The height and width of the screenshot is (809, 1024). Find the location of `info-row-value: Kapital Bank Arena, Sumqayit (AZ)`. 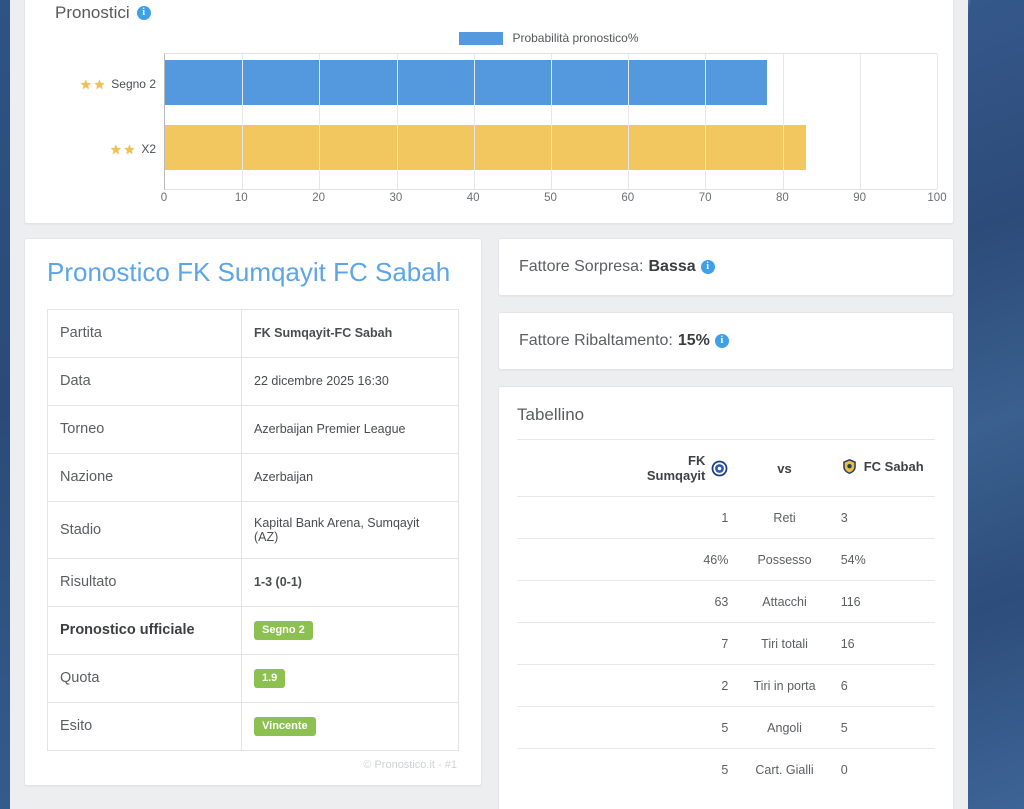

info-row-value: Kapital Bank Arena, Sumqayit (AZ) is located at coordinates (350, 529).